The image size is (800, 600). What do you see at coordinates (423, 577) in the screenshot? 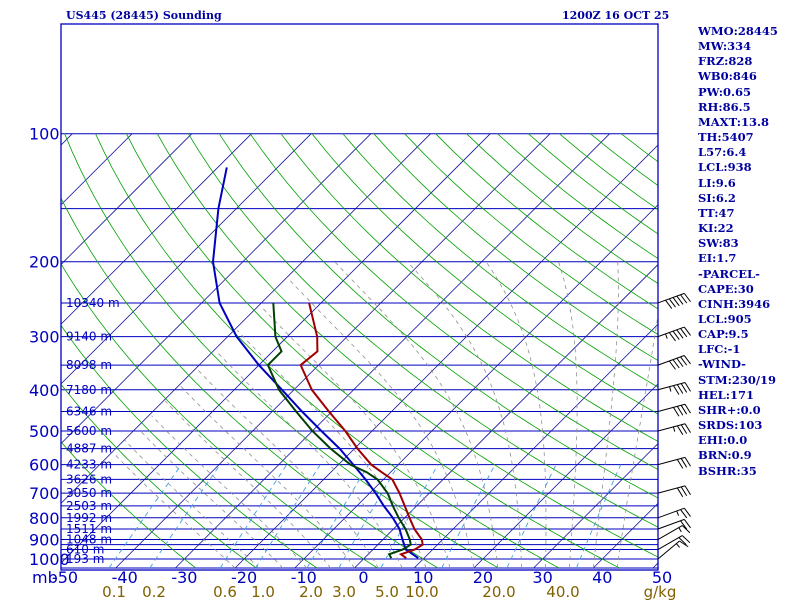
I see `temperature-tick-label: 10` at bounding box center [423, 577].